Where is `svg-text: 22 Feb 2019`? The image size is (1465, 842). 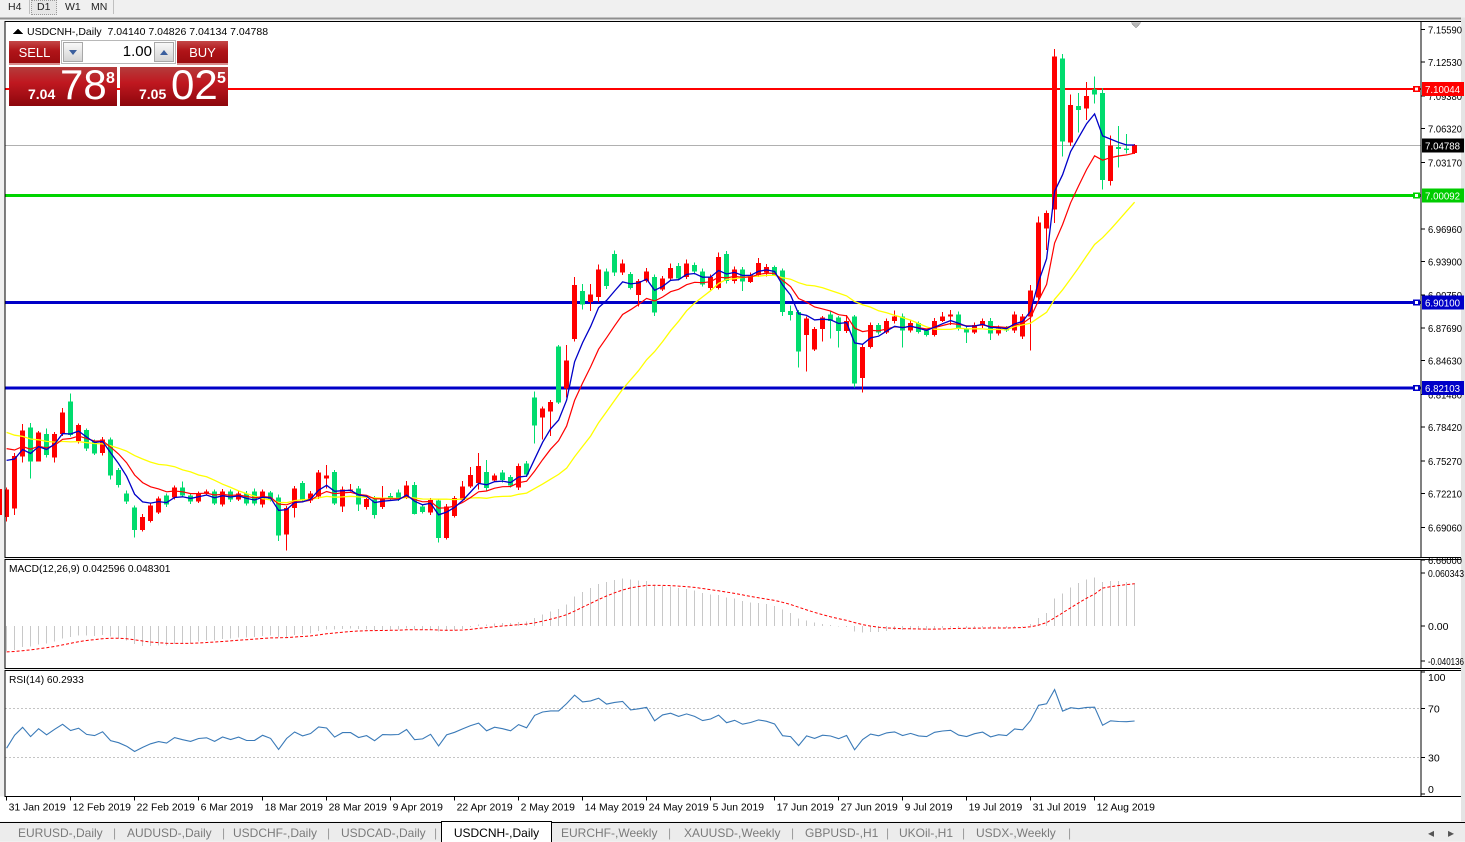
svg-text: 22 Feb 2019 is located at coordinates (166, 808).